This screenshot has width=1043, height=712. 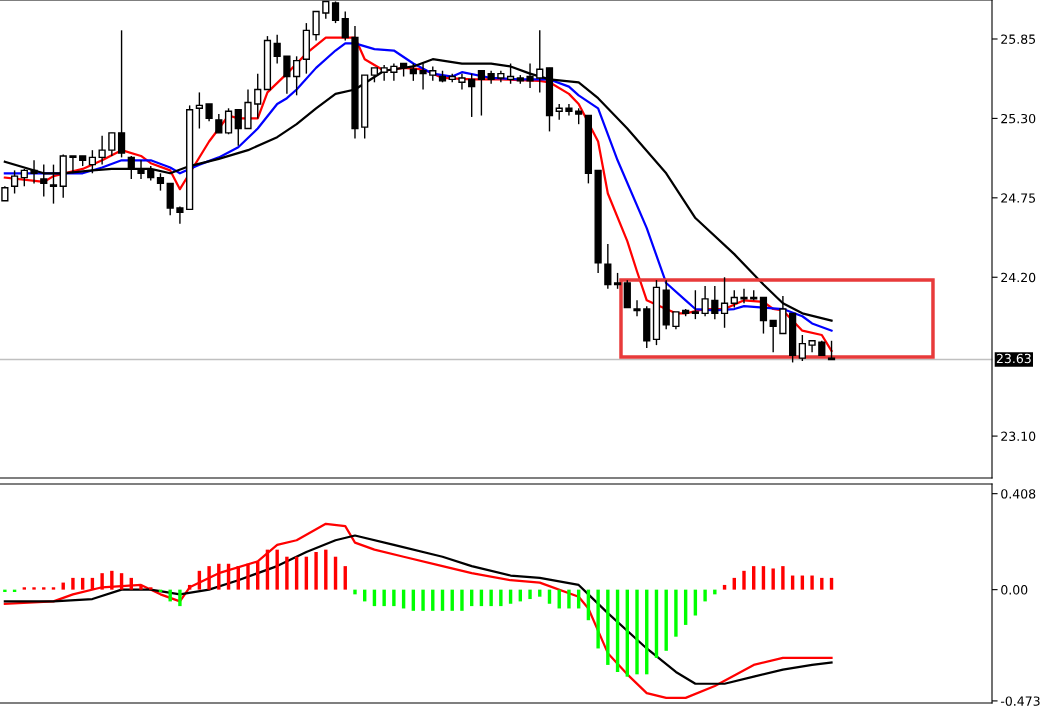 What do you see at coordinates (1020, 701) in the screenshot?
I see `y-tick-label: -0.473` at bounding box center [1020, 701].